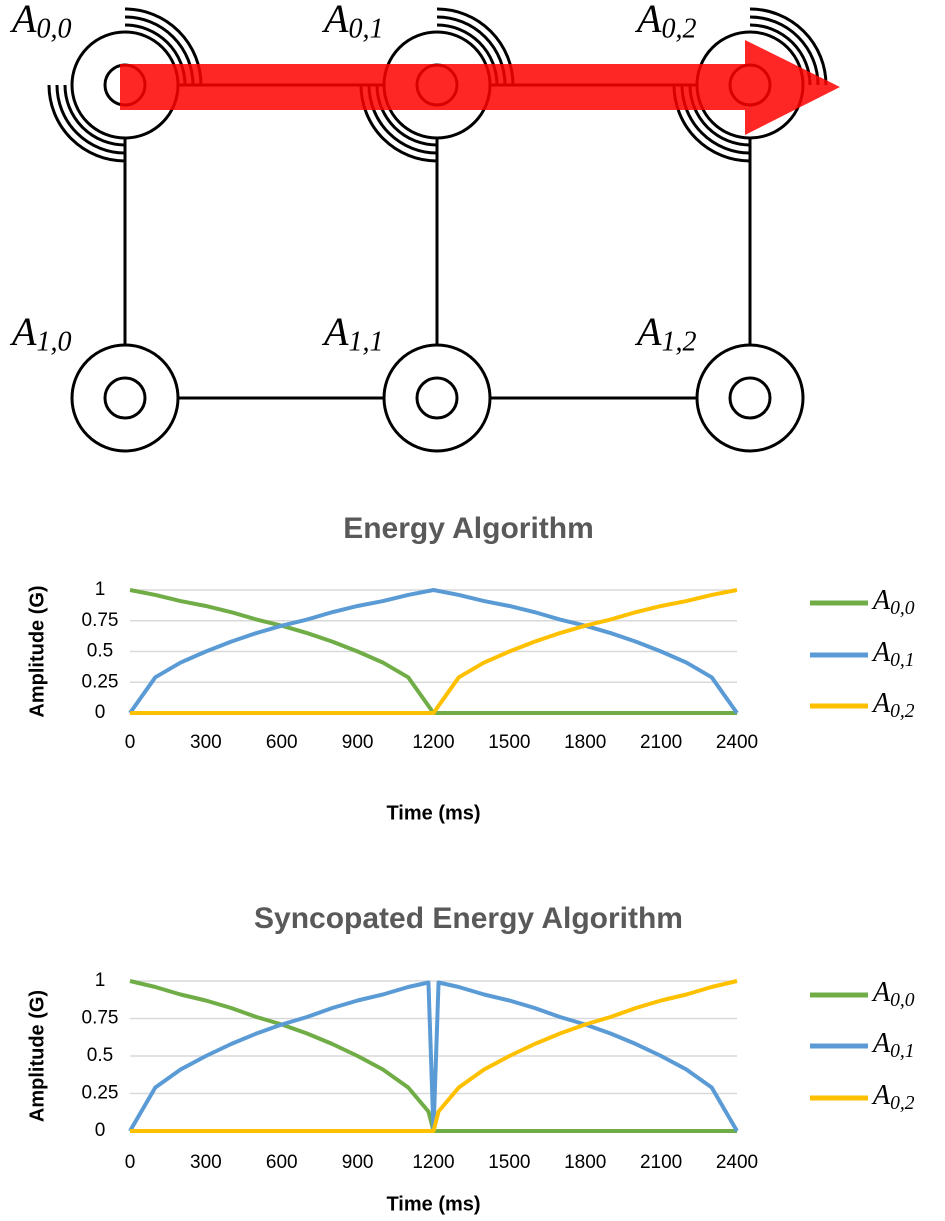  I want to click on node-label: A0,0, so click(40, 22).